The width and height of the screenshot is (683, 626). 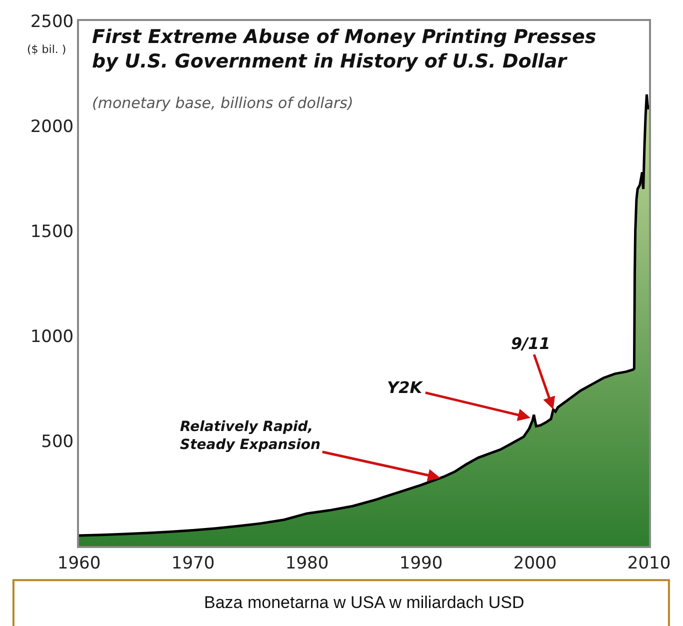 What do you see at coordinates (344, 49) in the screenshot?
I see `text: First Extreme Abuse of Money Printing Presses by U.S. Government in History of U.S. Dollar` at bounding box center [344, 49].